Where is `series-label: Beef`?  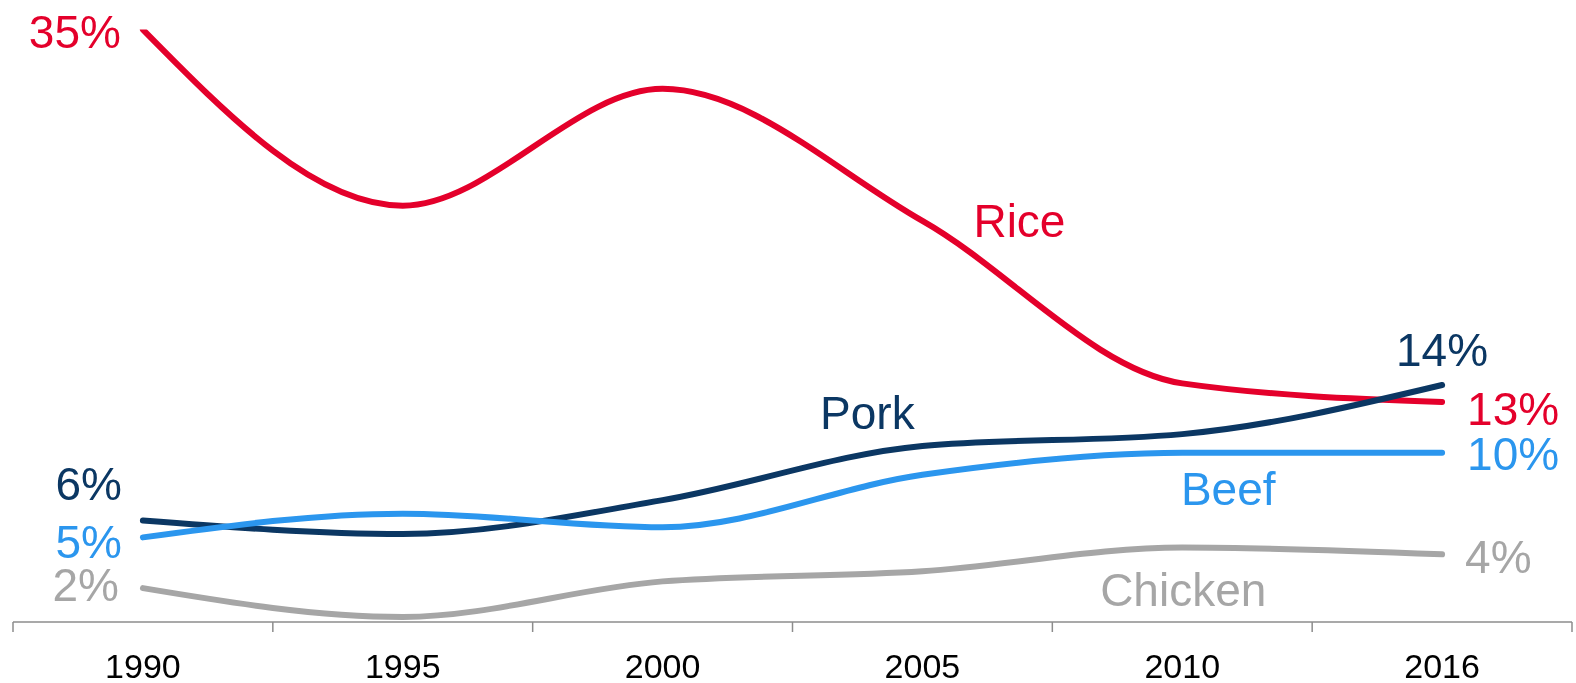 series-label: Beef is located at coordinates (1228, 489).